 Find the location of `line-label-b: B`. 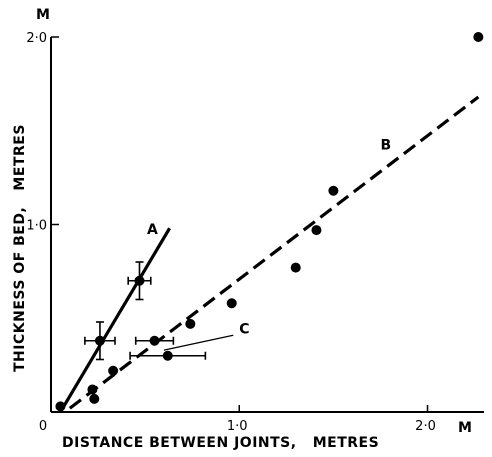

line-label-b: B is located at coordinates (385, 146).